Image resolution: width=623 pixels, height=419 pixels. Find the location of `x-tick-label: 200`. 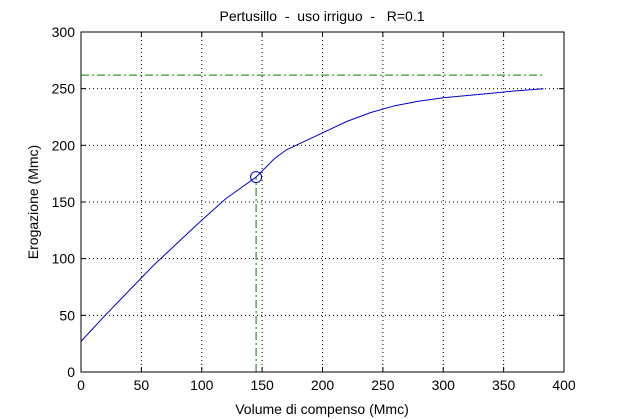

x-tick-label: 200 is located at coordinates (323, 385).